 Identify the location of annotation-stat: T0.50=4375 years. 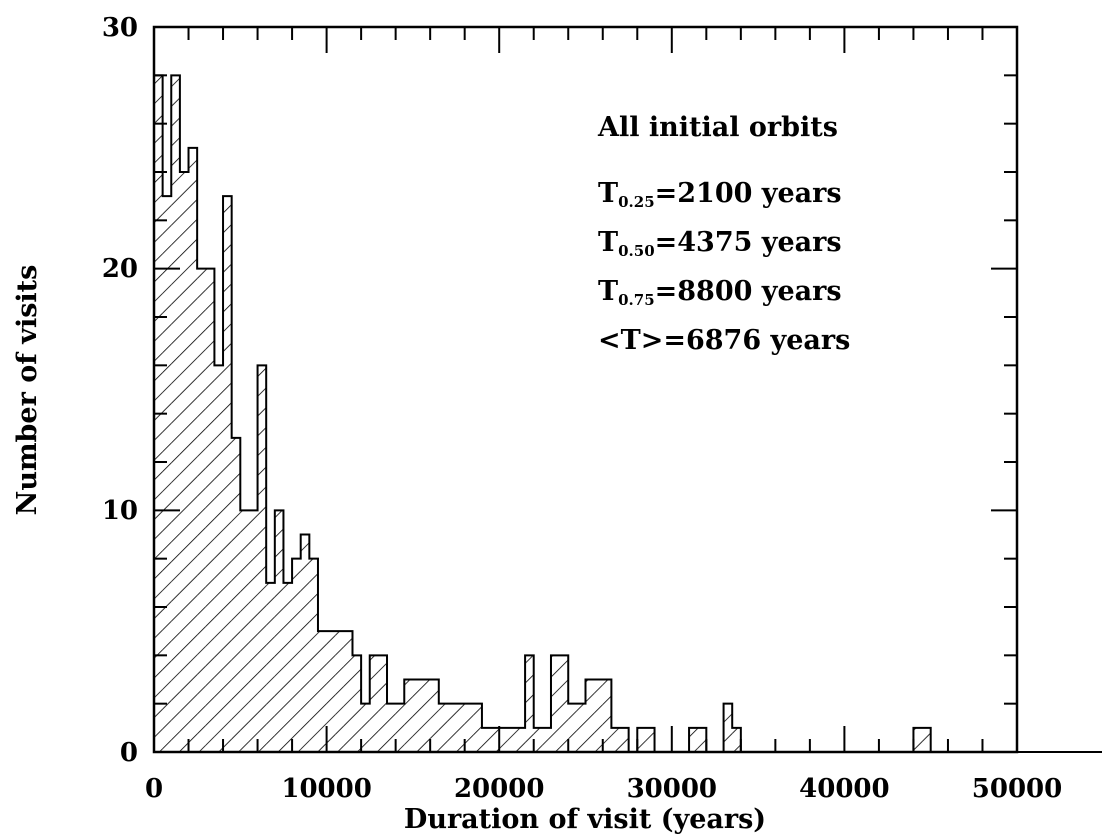
(720, 243).